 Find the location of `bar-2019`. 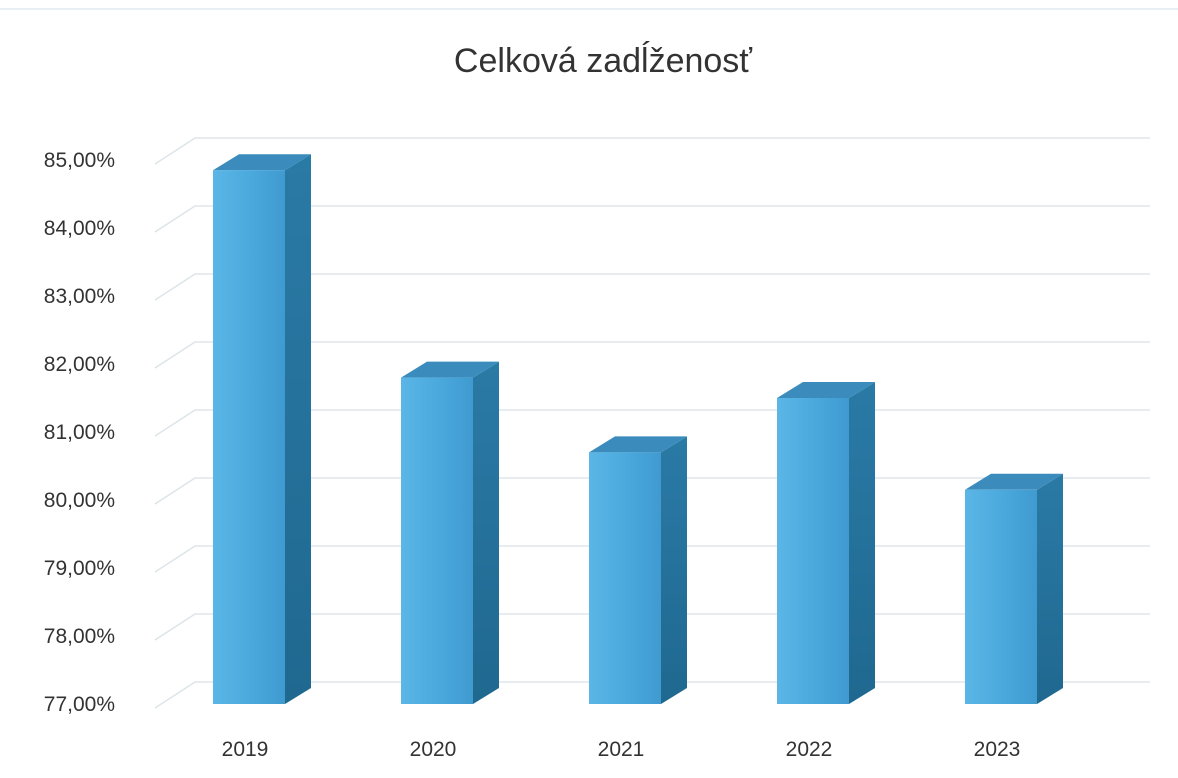

bar-2019 is located at coordinates (262, 429).